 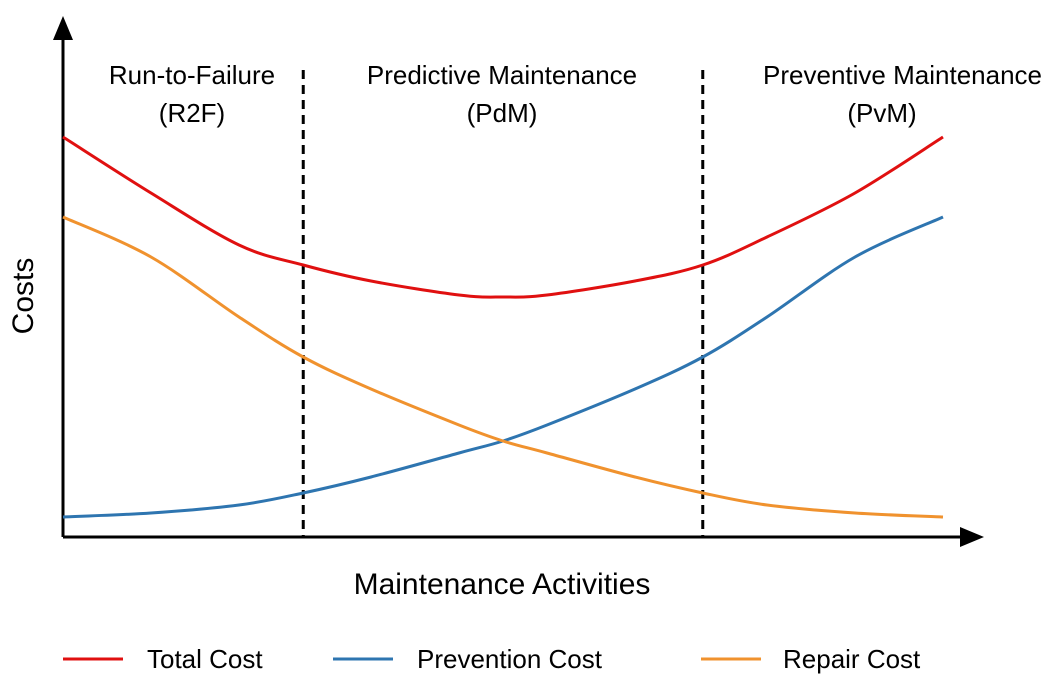 I want to click on legend-label-repair-cost: Repair Cost, so click(x=852, y=659).